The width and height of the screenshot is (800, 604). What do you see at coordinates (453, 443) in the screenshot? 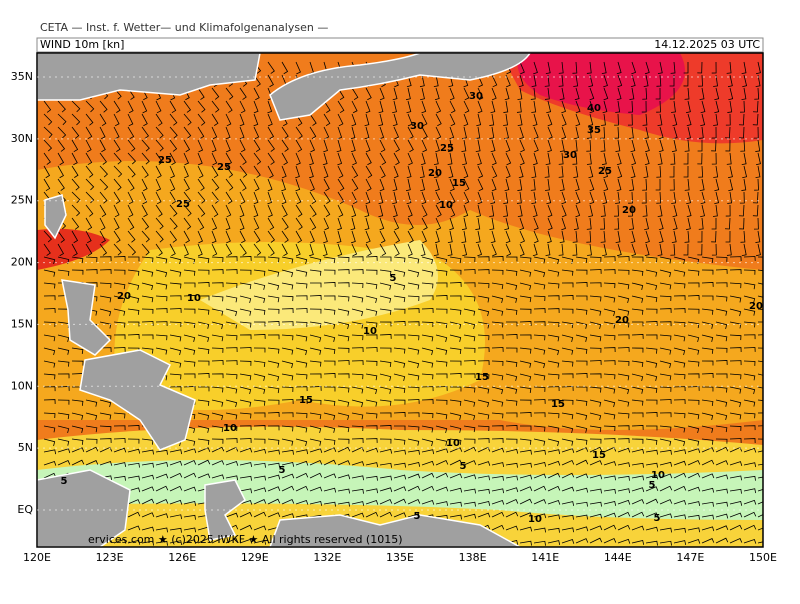
I see `contour-label: 10` at bounding box center [453, 443].